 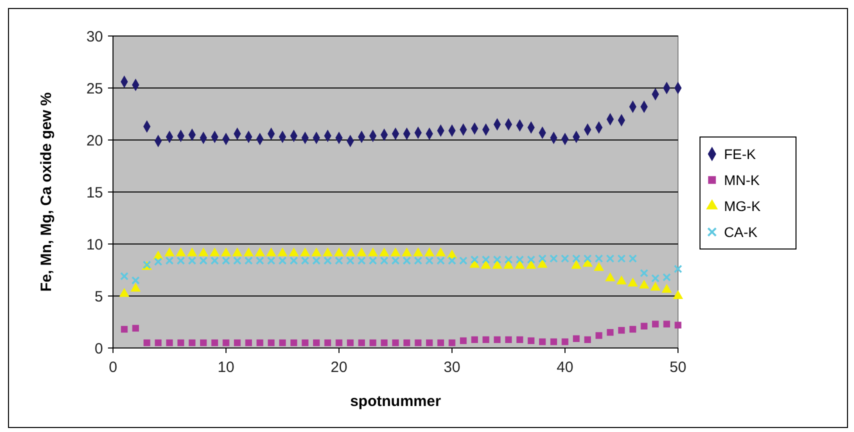 I want to click on legend-label: CA-K, so click(x=741, y=232).